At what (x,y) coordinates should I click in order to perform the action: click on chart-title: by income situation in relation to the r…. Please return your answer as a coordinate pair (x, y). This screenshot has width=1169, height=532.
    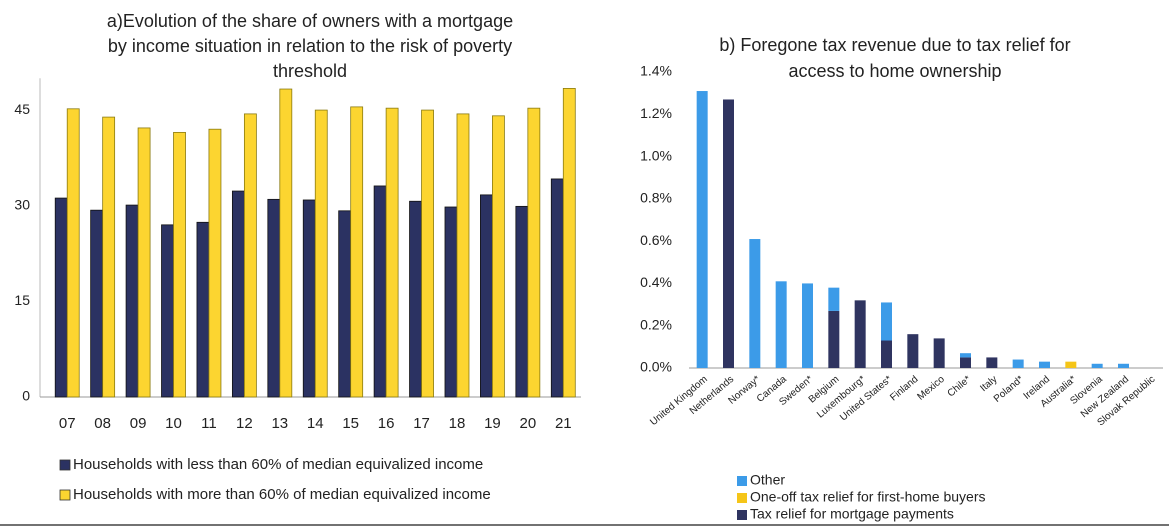
    Looking at the image, I should click on (310, 46).